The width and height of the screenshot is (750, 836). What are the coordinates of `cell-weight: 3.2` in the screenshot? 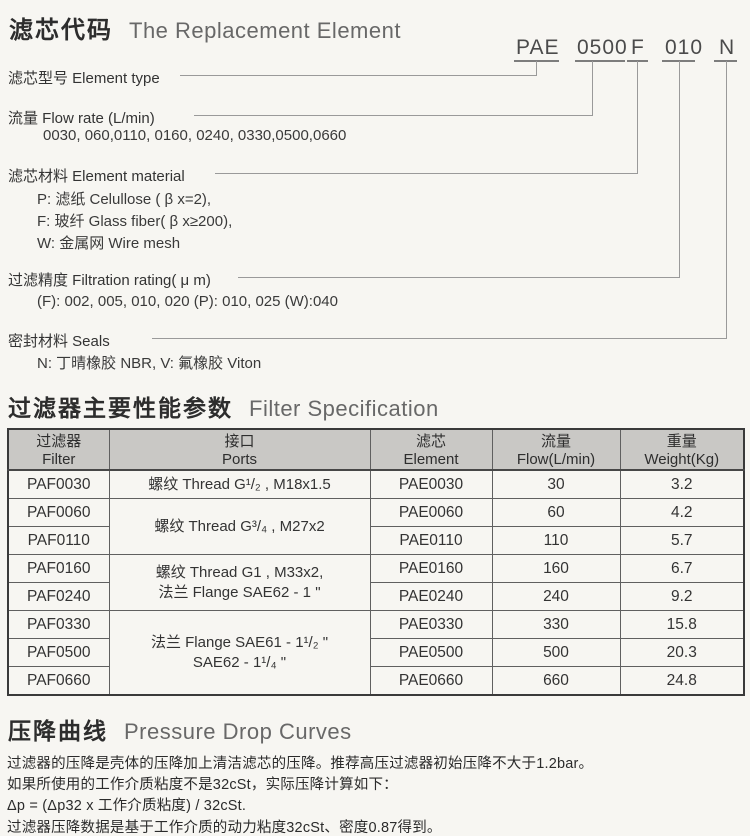 It's located at (682, 484).